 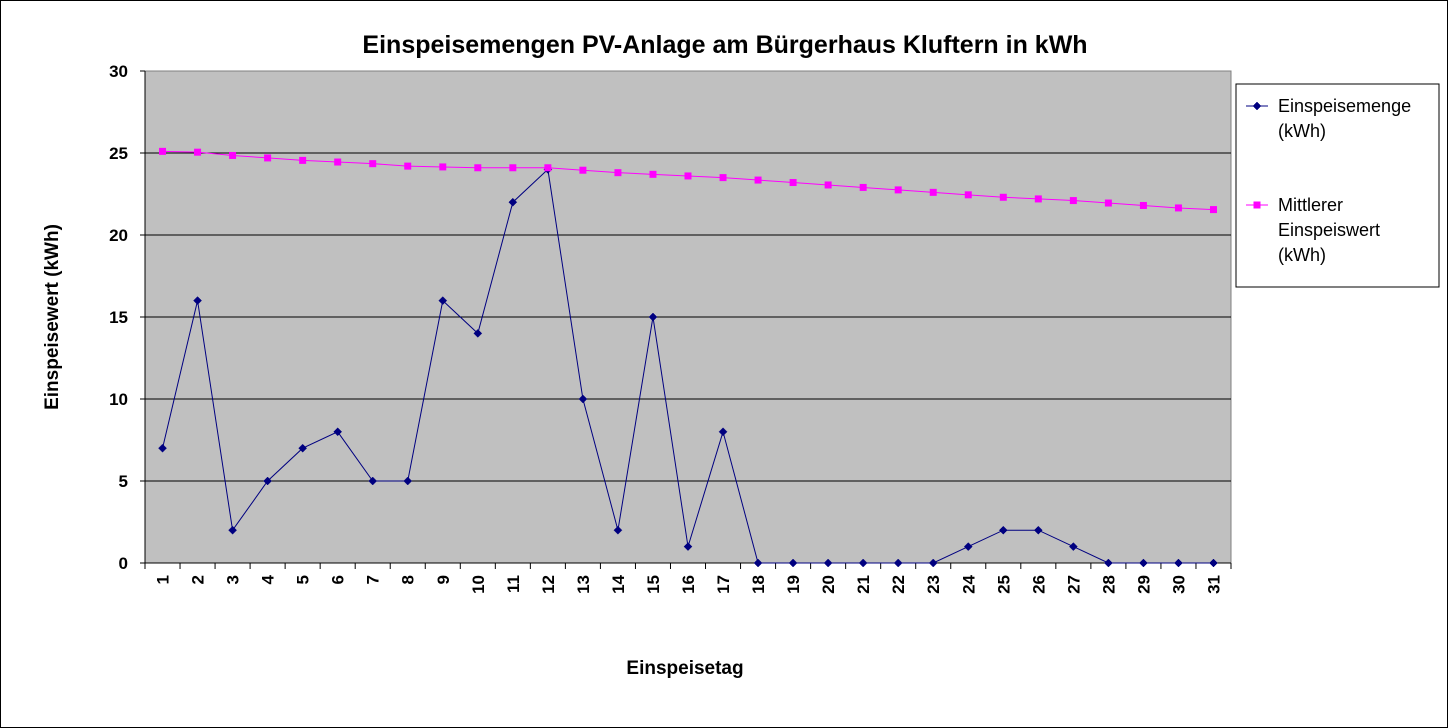 I want to click on legend-label: Einspeisemenge, so click(x=1344, y=106).